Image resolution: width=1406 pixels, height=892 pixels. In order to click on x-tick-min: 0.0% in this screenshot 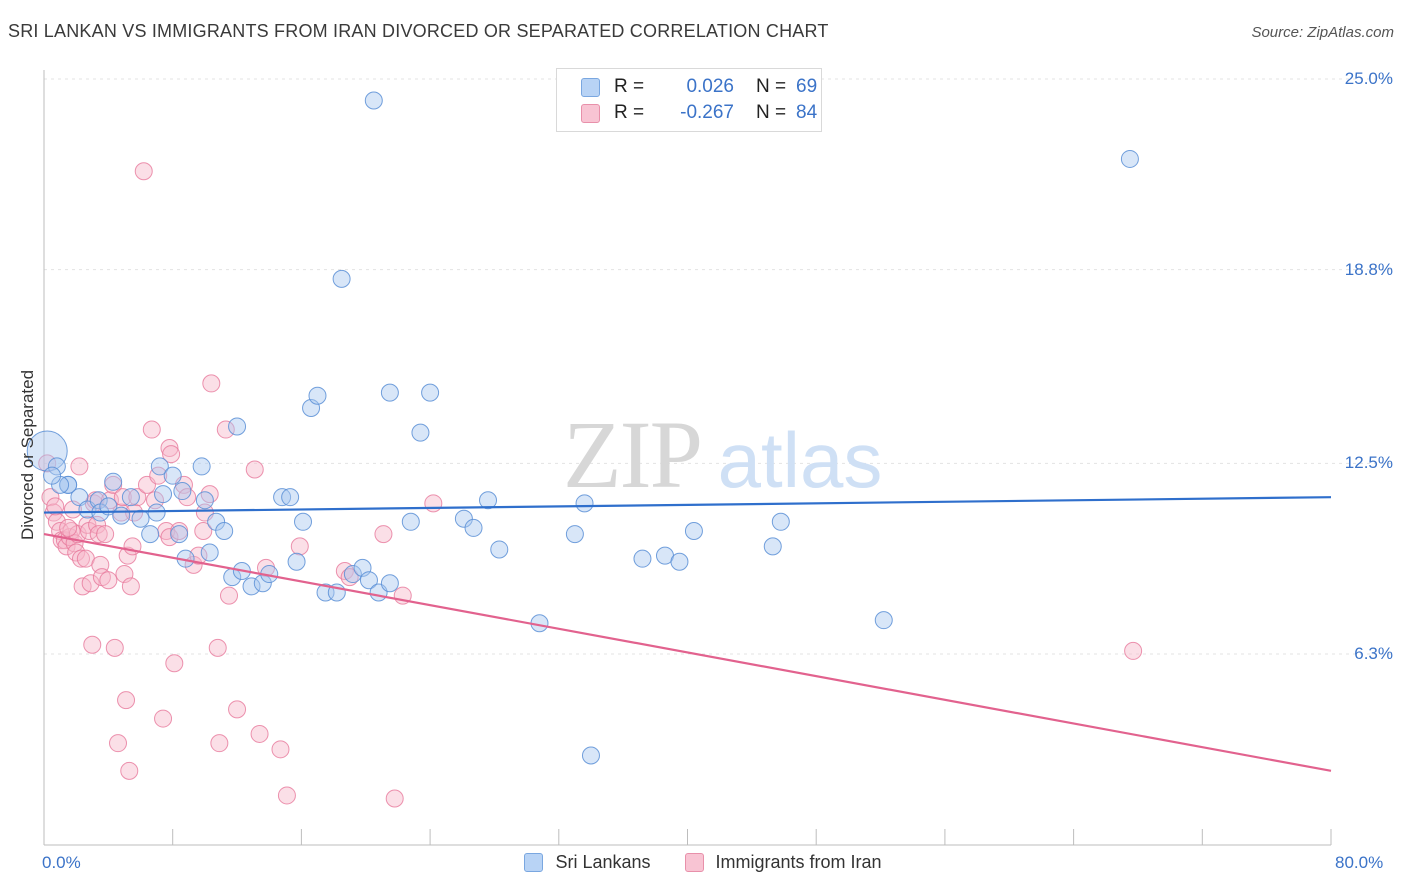, I will do `click(61, 862)`.